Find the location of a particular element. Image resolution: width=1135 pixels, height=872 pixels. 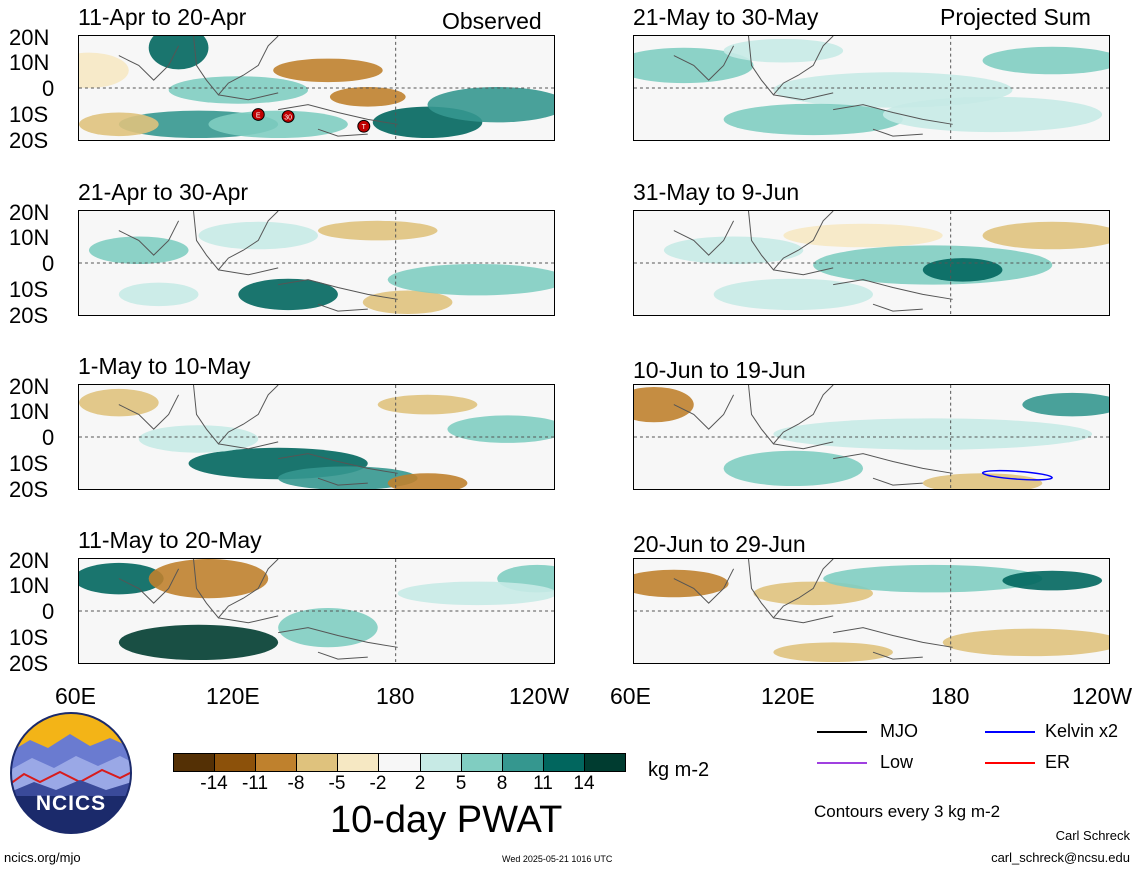

legend-label-kelvin: Kelvin x2 is located at coordinates (1082, 731).